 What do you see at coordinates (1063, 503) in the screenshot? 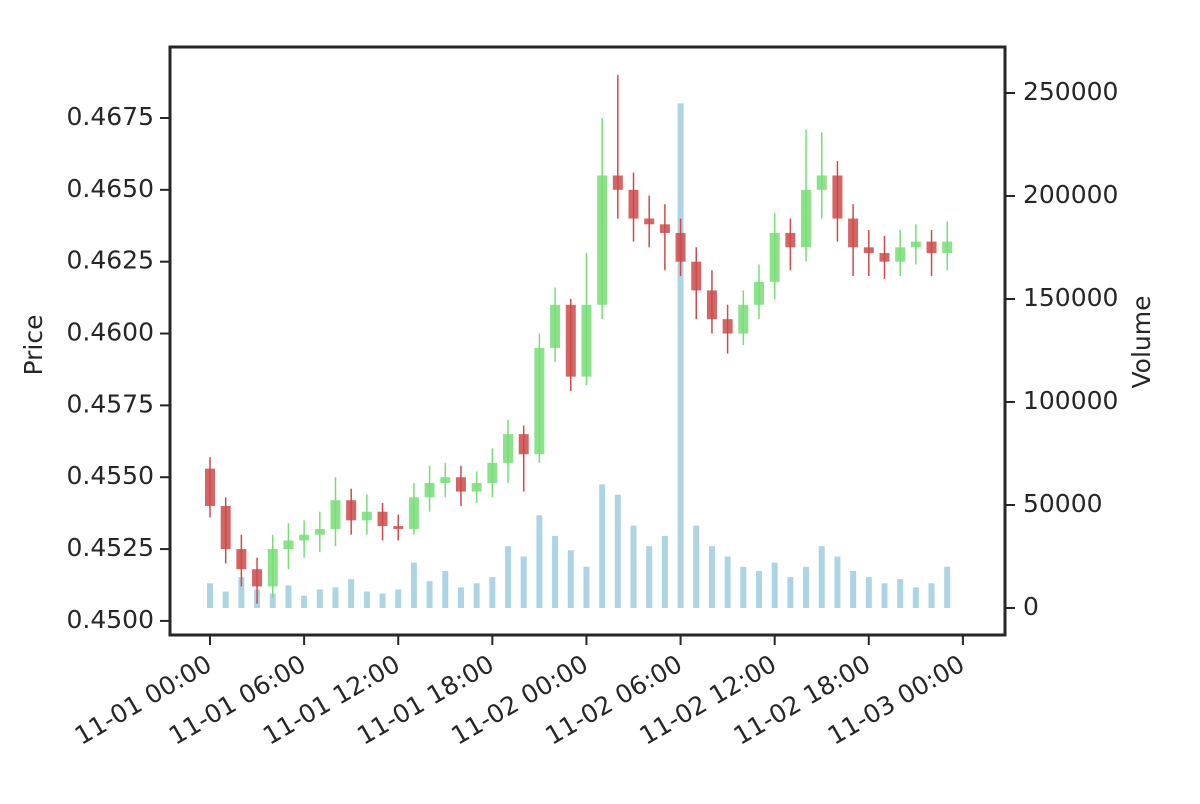
I see `y2-tick-label: 50000` at bounding box center [1063, 503].